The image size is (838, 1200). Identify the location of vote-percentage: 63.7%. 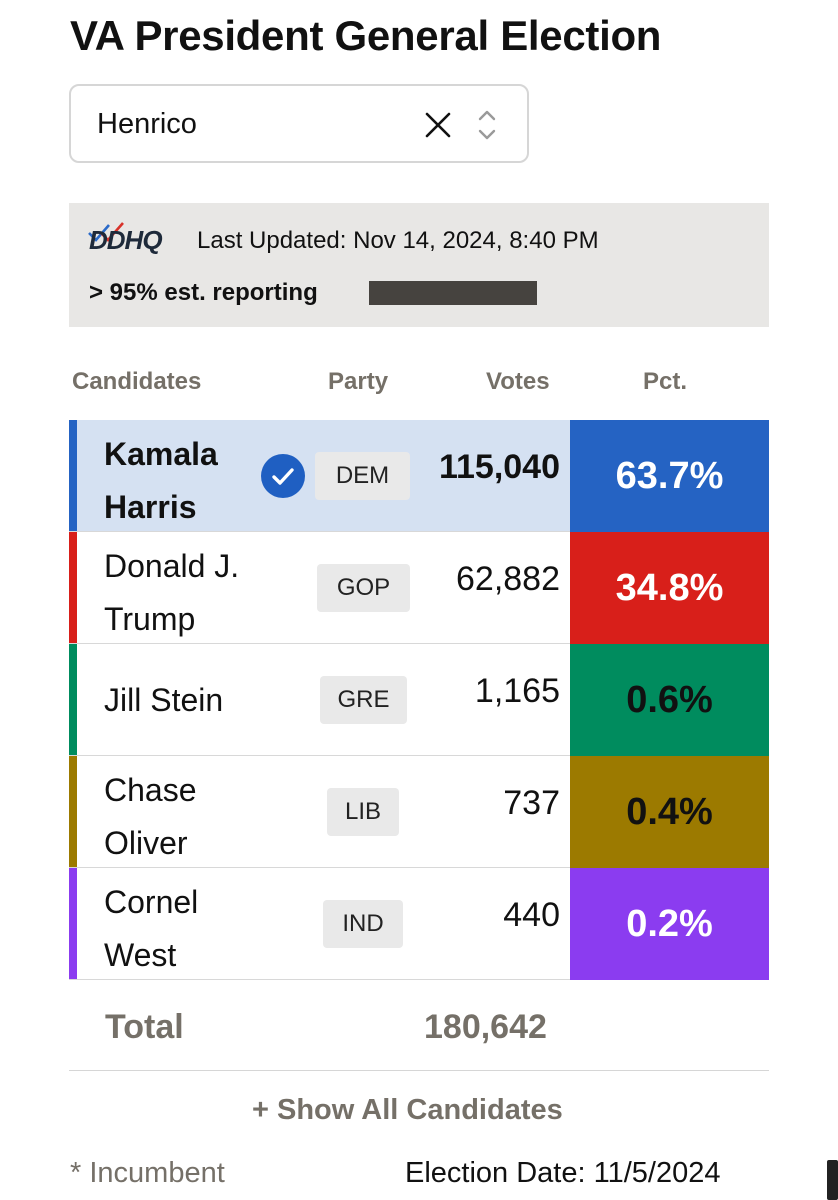
(669, 476).